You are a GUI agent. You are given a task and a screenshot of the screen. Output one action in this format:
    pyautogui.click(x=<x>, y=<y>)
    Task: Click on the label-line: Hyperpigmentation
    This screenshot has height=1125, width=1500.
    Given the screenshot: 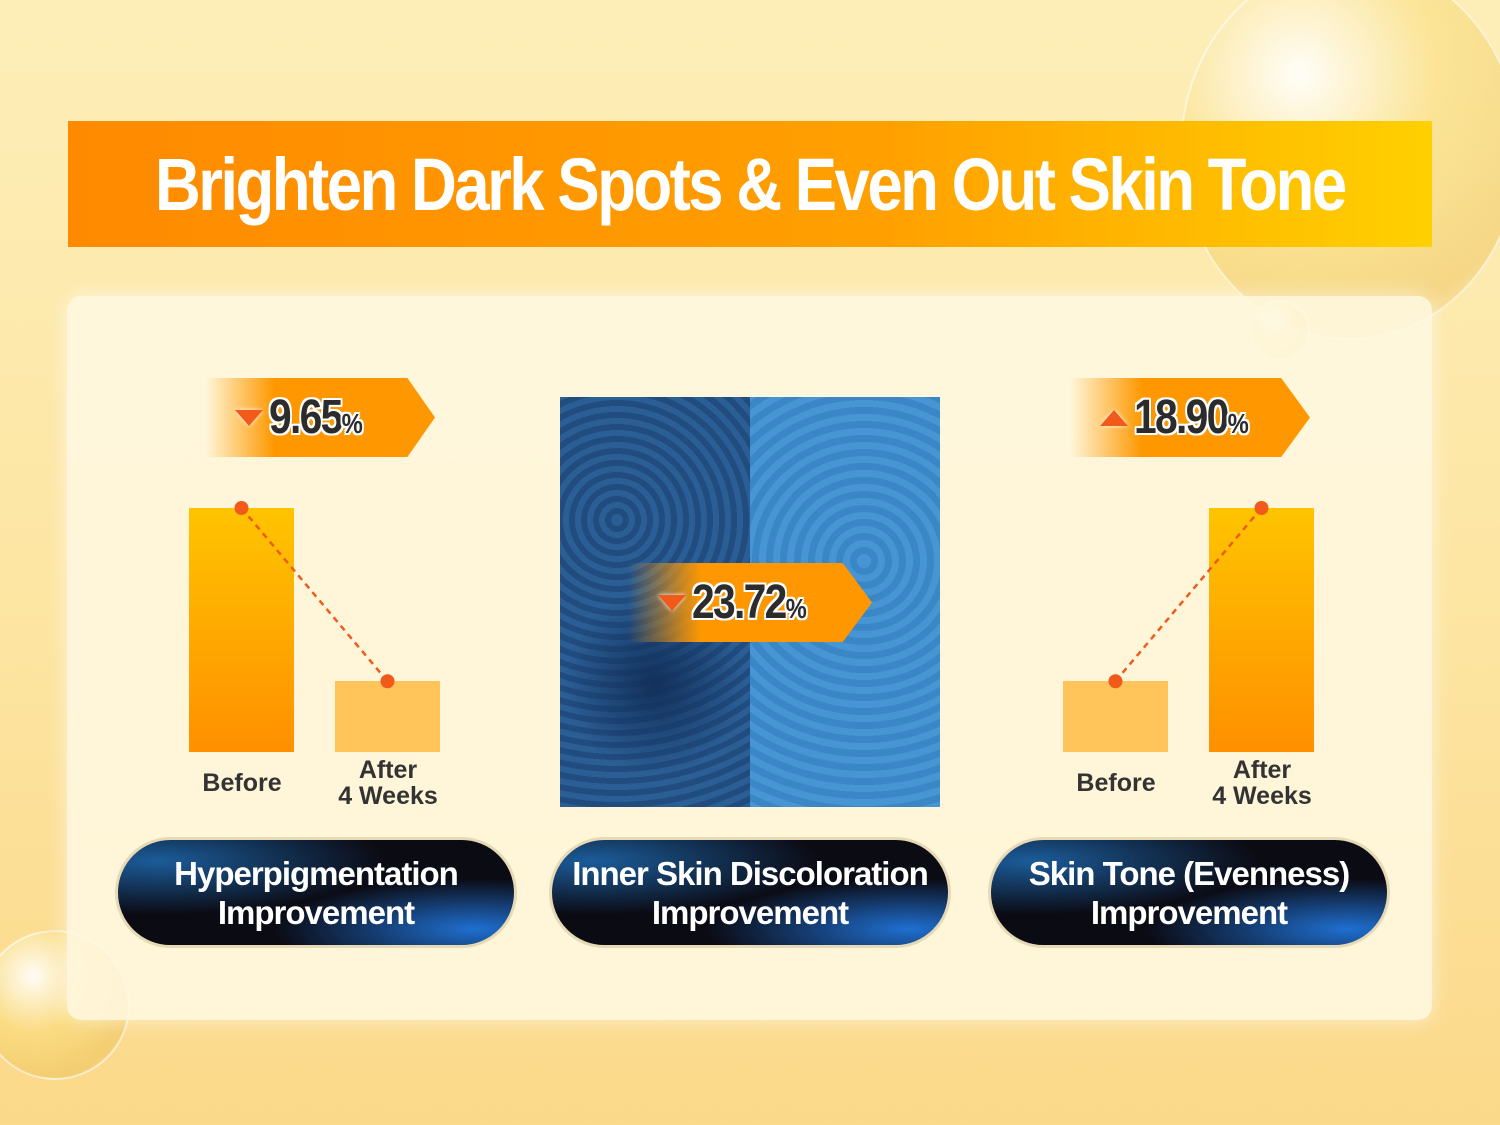 What is the action you would take?
    pyautogui.click(x=316, y=873)
    